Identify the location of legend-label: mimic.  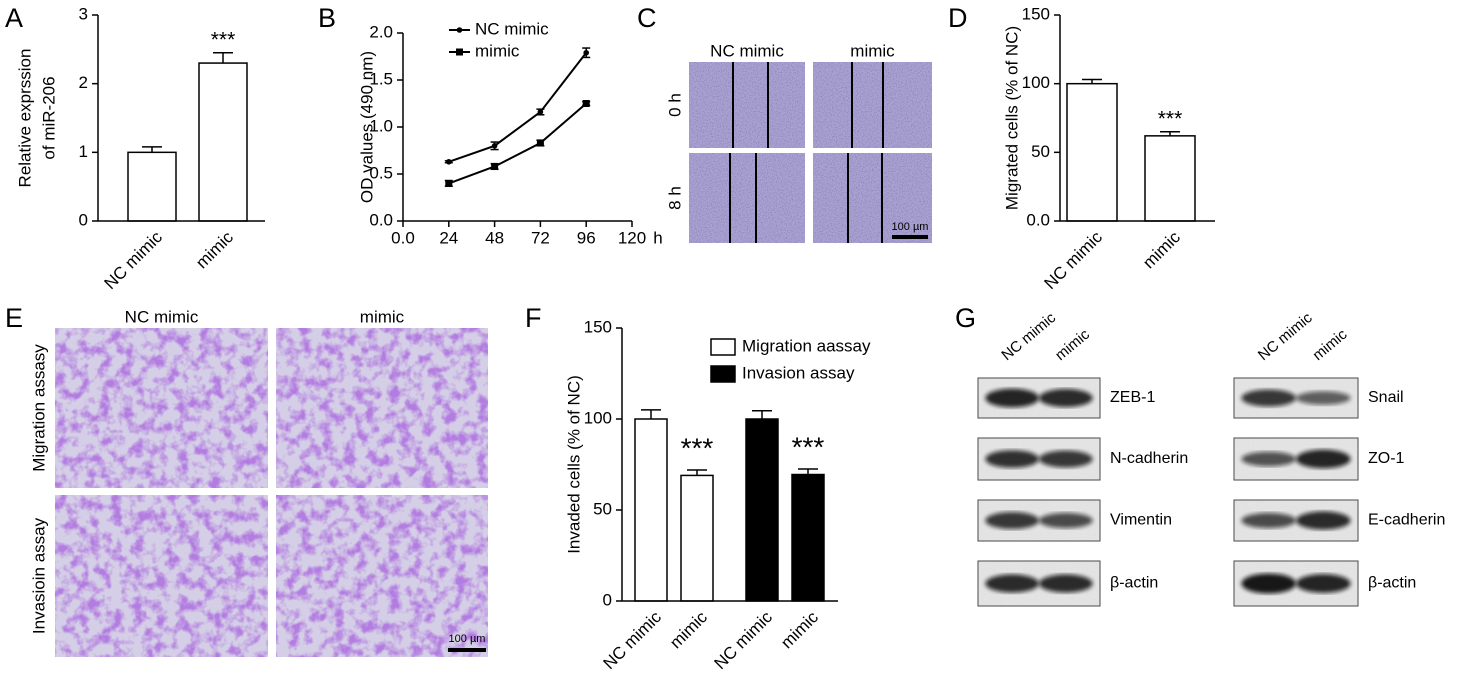
(497, 50).